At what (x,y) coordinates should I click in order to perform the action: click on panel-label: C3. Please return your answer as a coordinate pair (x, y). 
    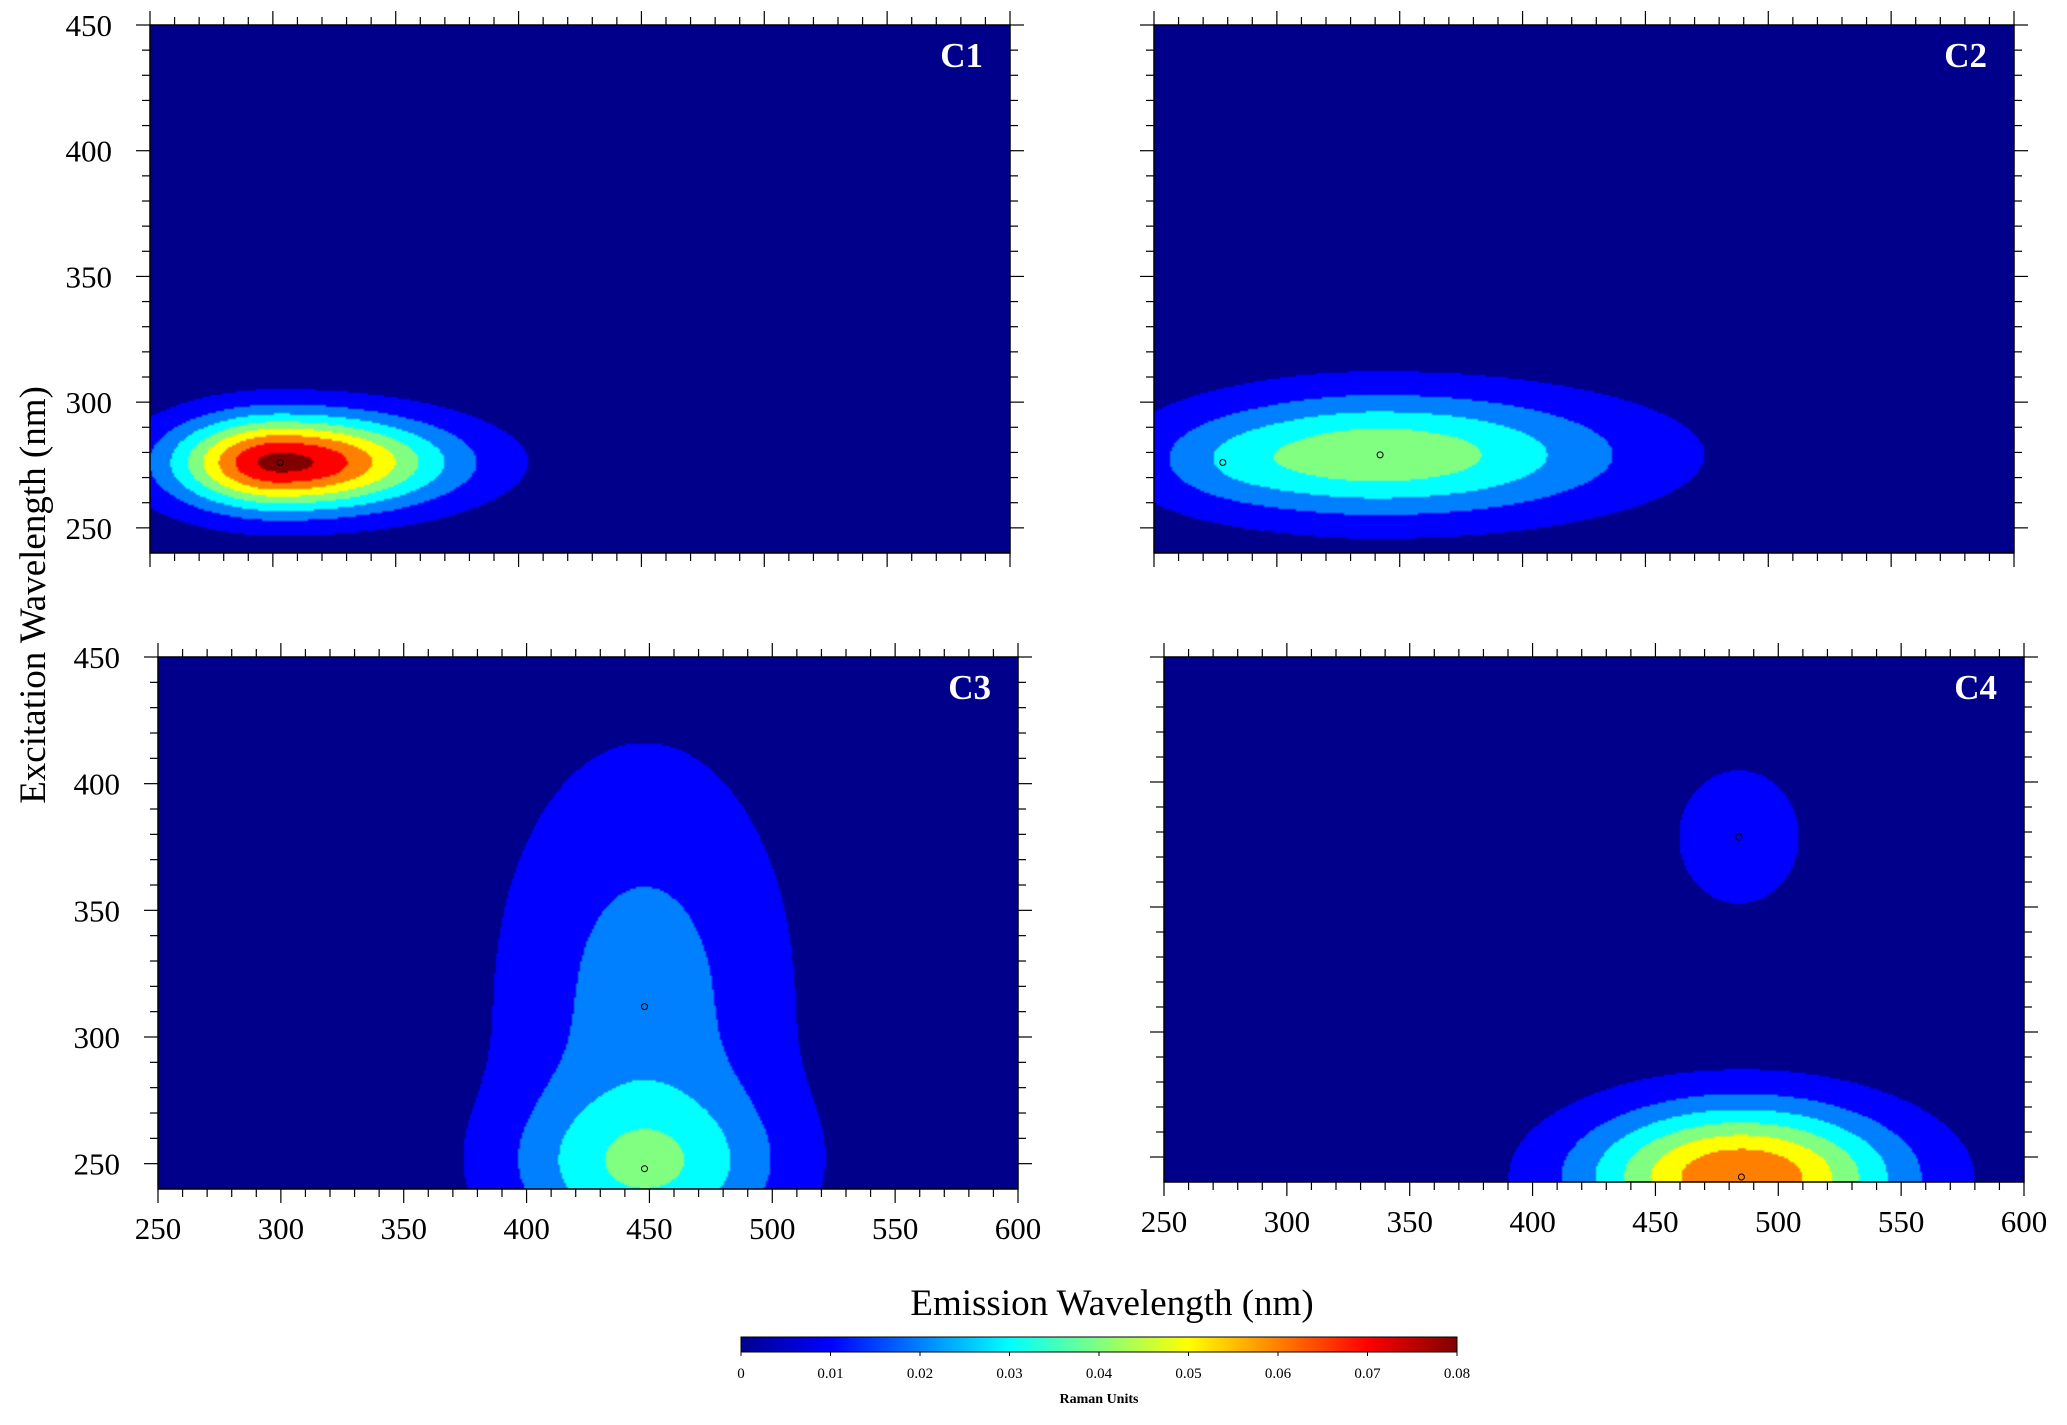
    Looking at the image, I should click on (969, 687).